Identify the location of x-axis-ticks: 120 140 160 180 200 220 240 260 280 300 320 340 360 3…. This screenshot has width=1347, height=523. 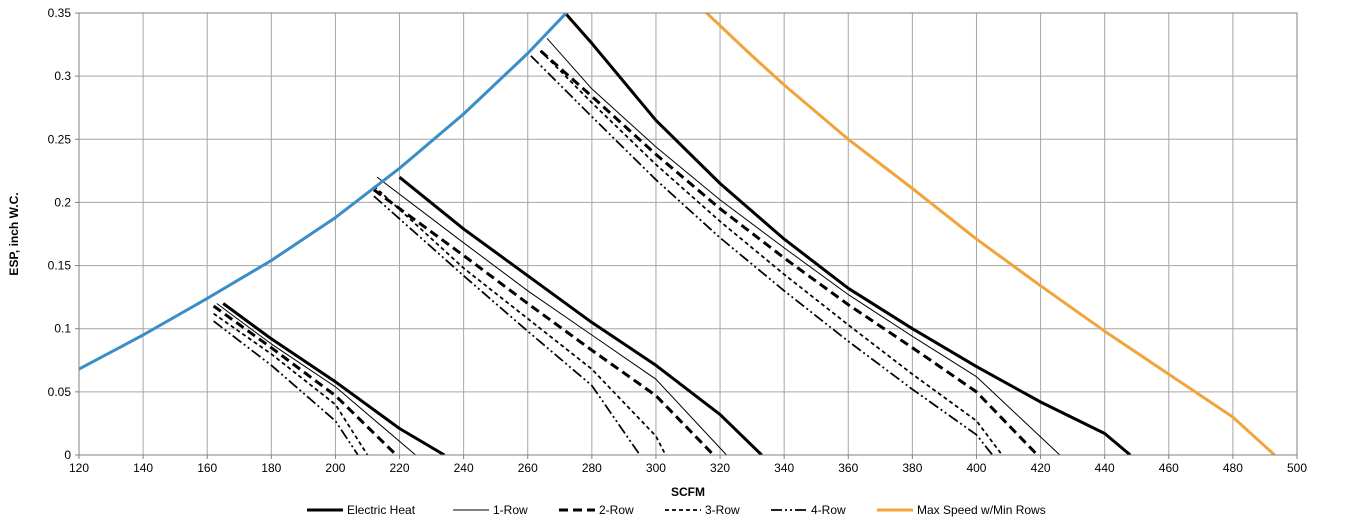
(688, 465).